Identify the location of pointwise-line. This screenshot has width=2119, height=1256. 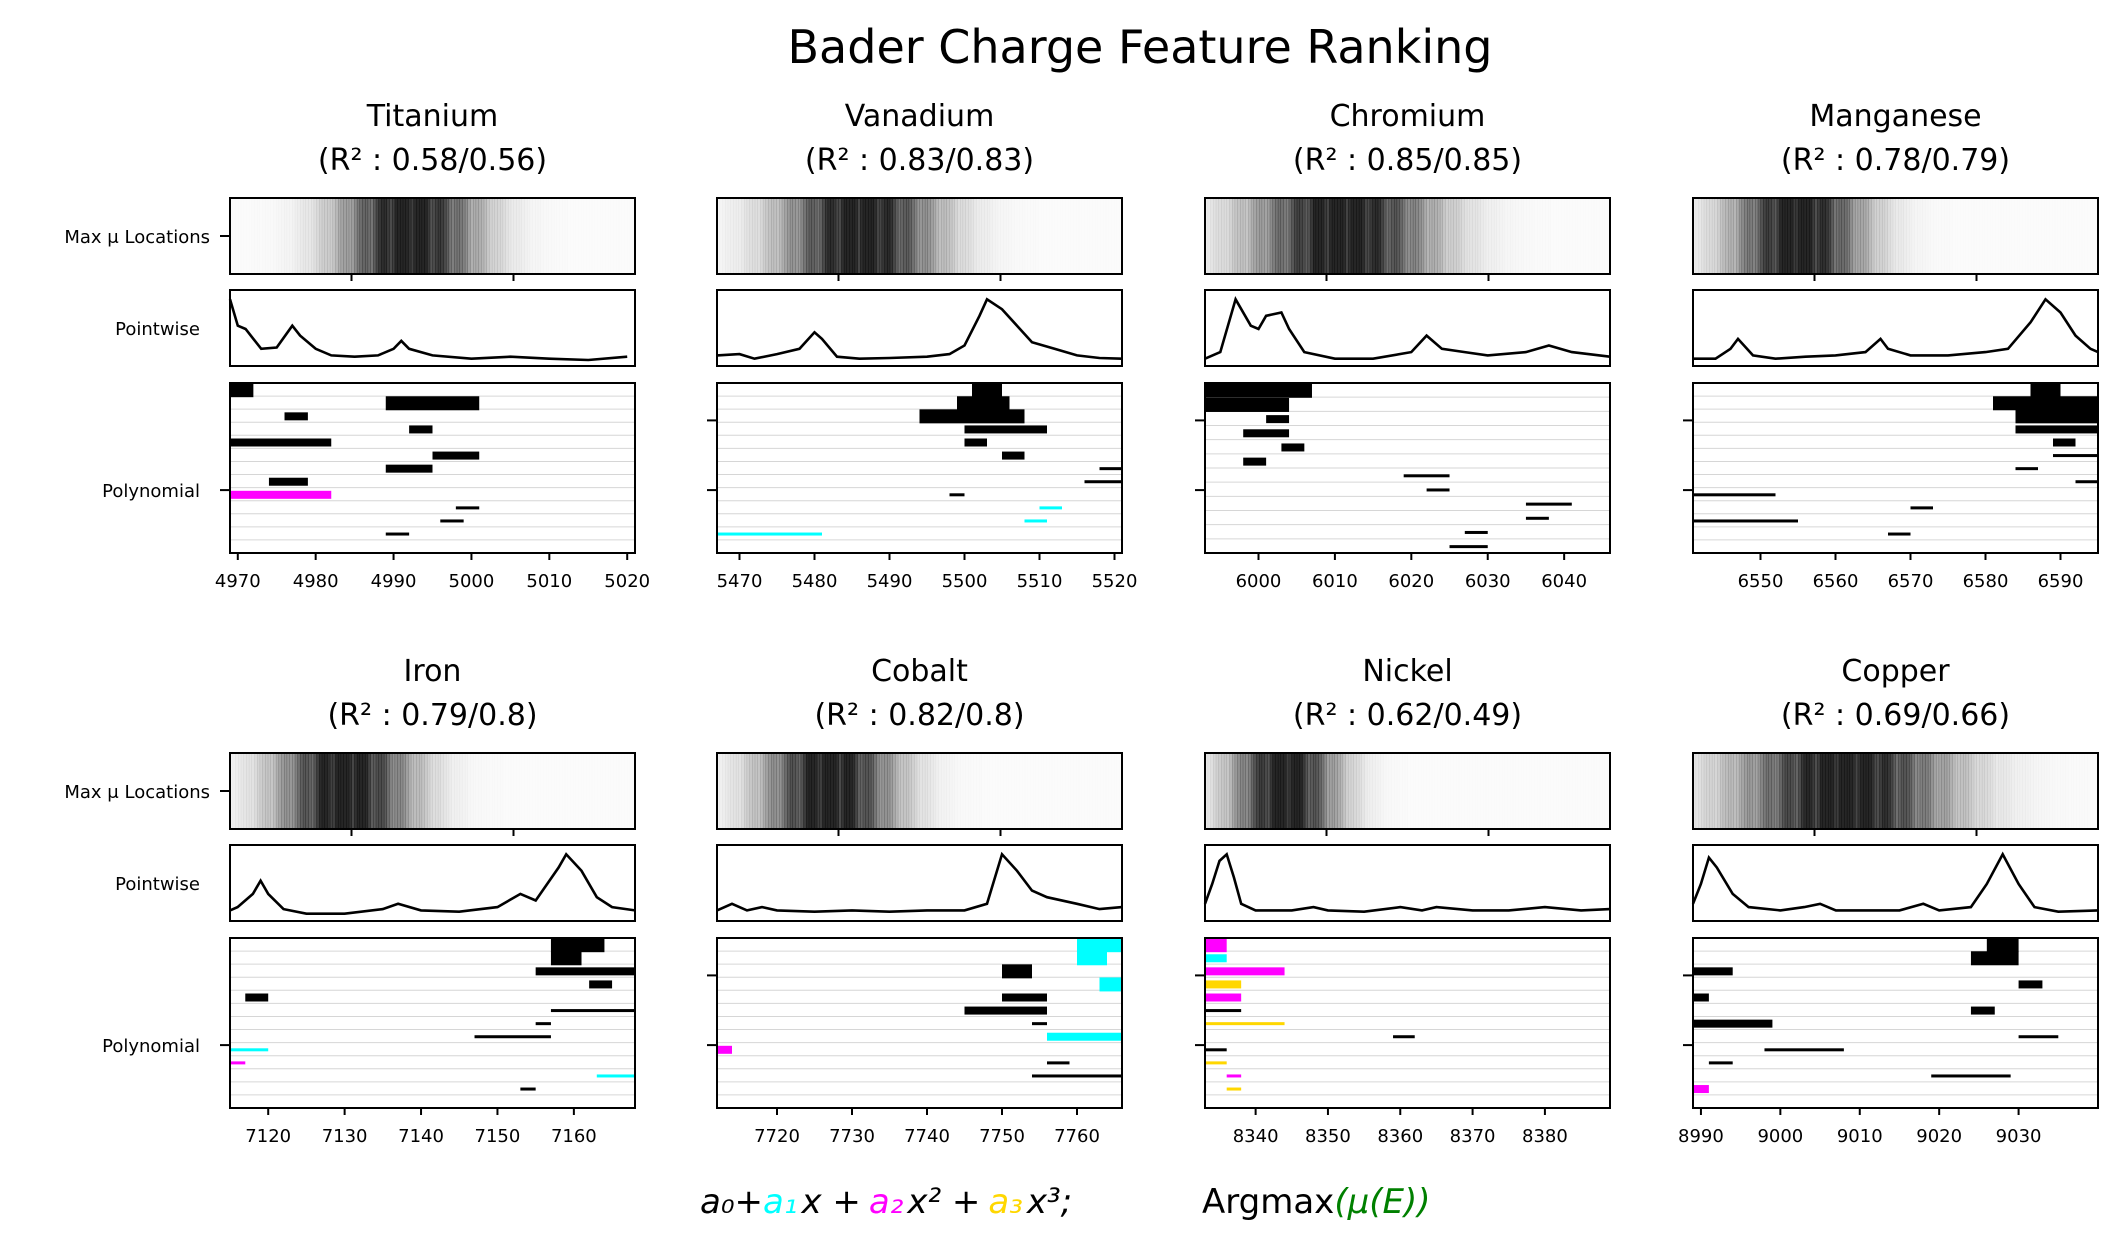
(1407, 328).